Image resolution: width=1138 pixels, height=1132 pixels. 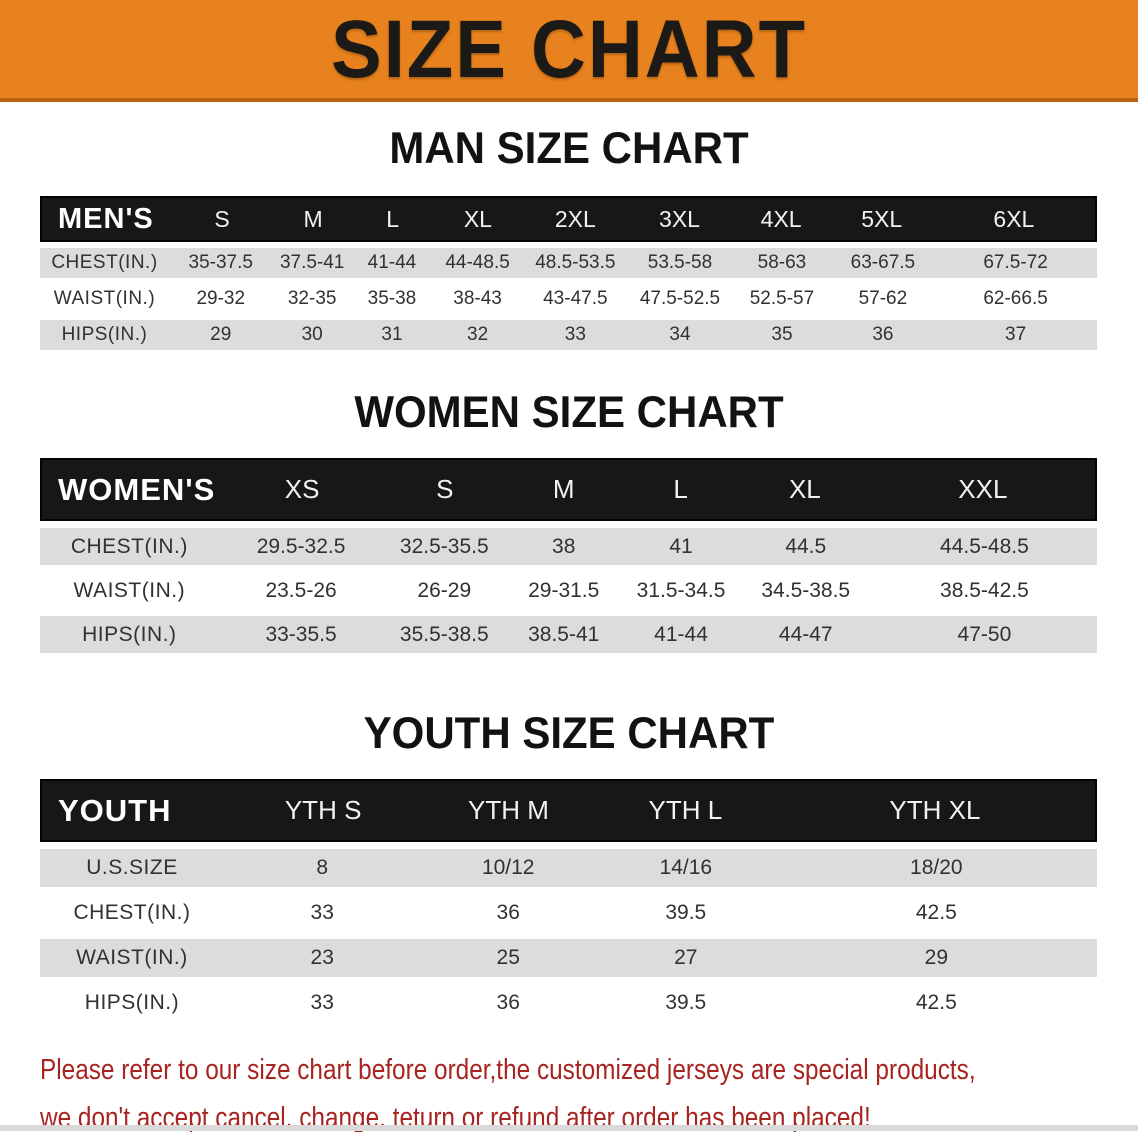 I want to click on column-header-xs: XS, so click(x=302, y=489).